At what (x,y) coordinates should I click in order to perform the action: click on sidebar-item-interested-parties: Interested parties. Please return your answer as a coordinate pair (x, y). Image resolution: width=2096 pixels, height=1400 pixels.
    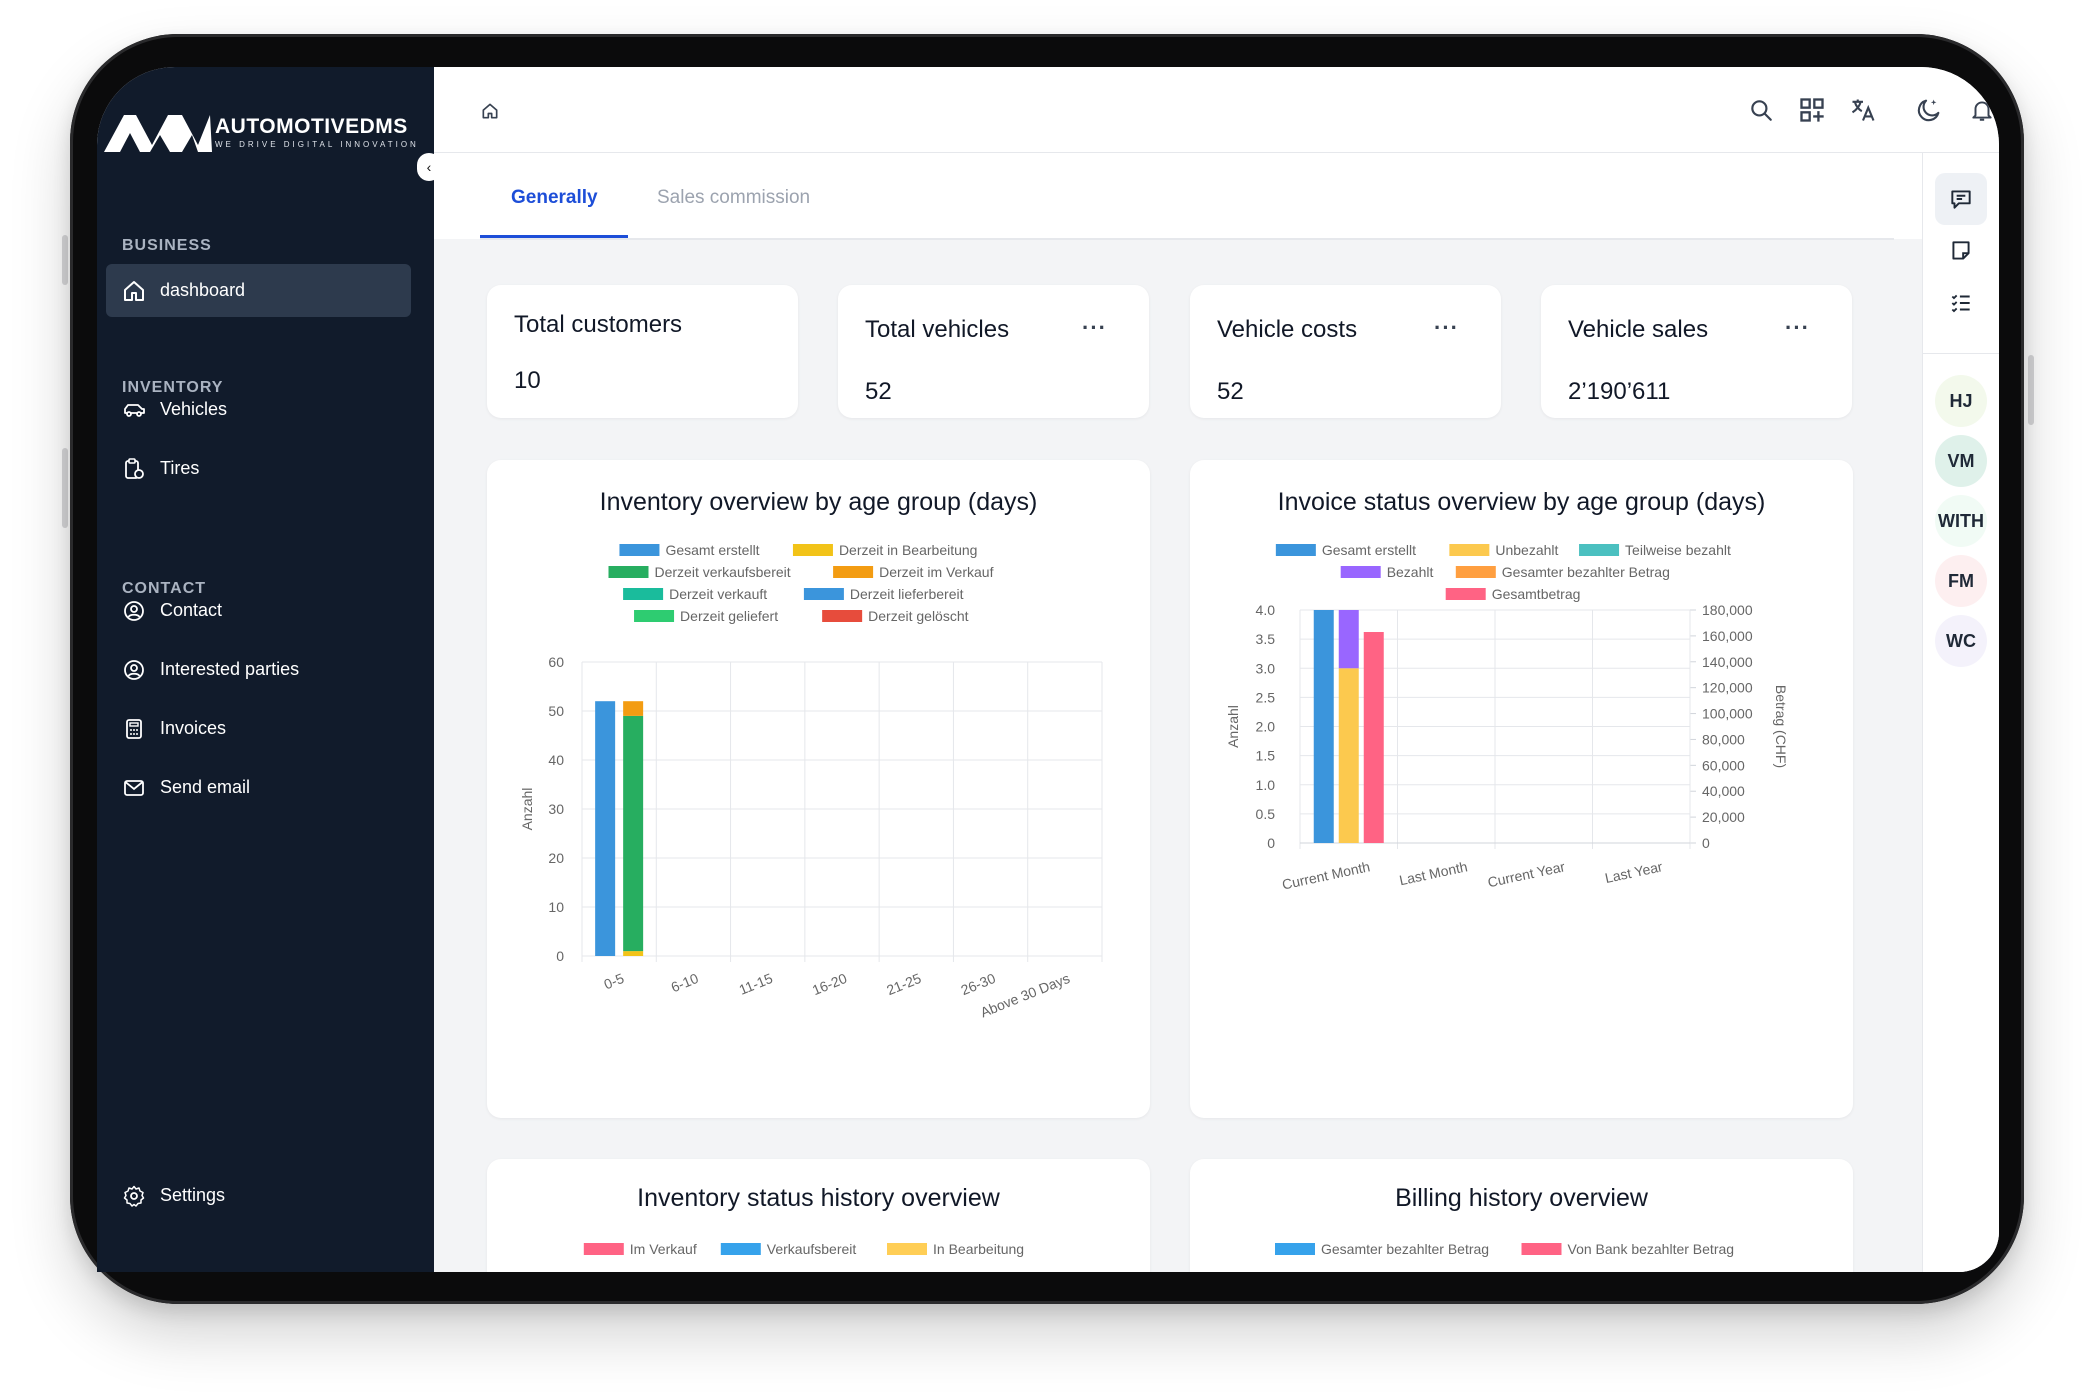
    Looking at the image, I should click on (258, 669).